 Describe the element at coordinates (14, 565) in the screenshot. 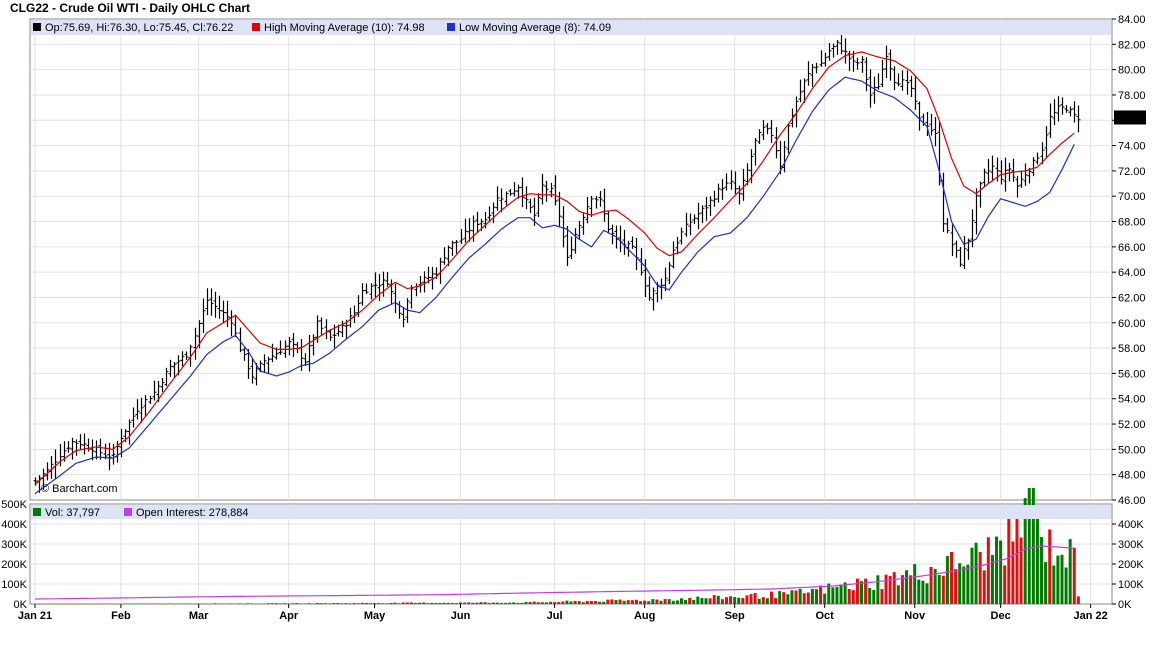

I see `volume-tick-label-left: 200K` at that location.